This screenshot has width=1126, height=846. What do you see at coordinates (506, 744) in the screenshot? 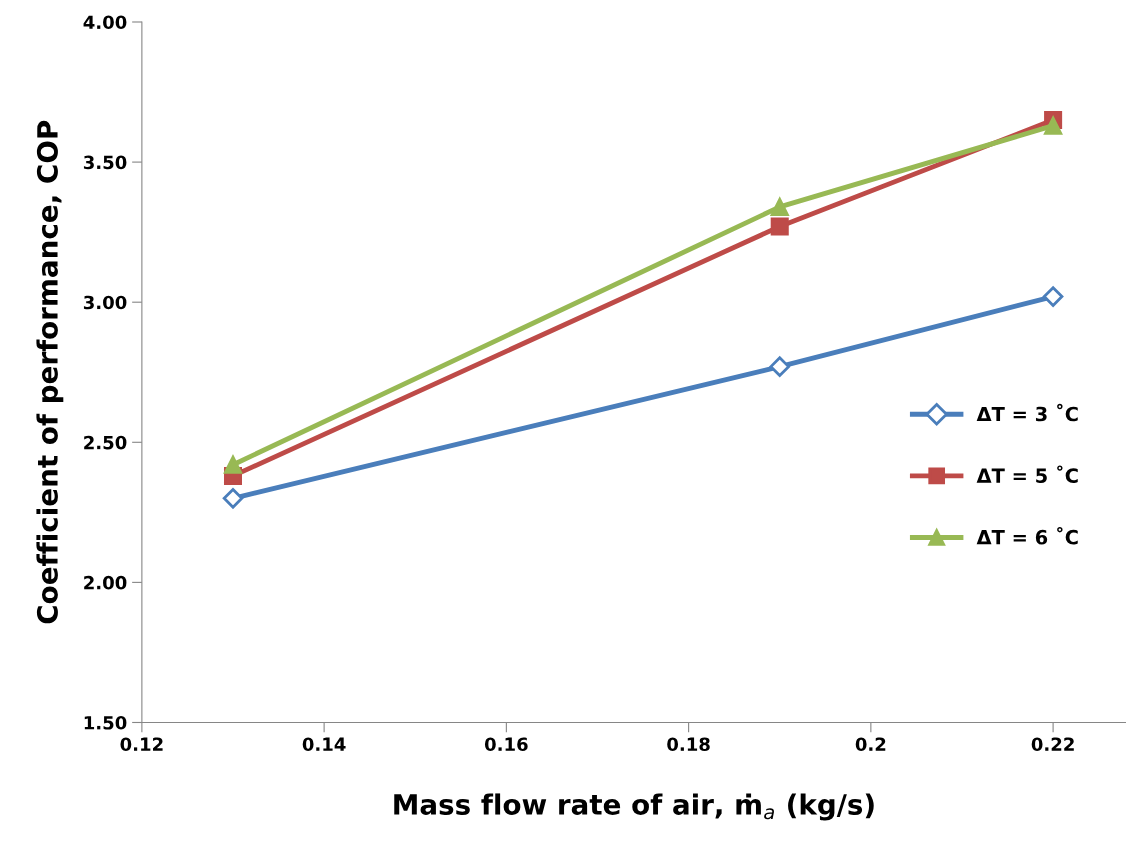
I see `x-tick-label: 0.16` at bounding box center [506, 744].